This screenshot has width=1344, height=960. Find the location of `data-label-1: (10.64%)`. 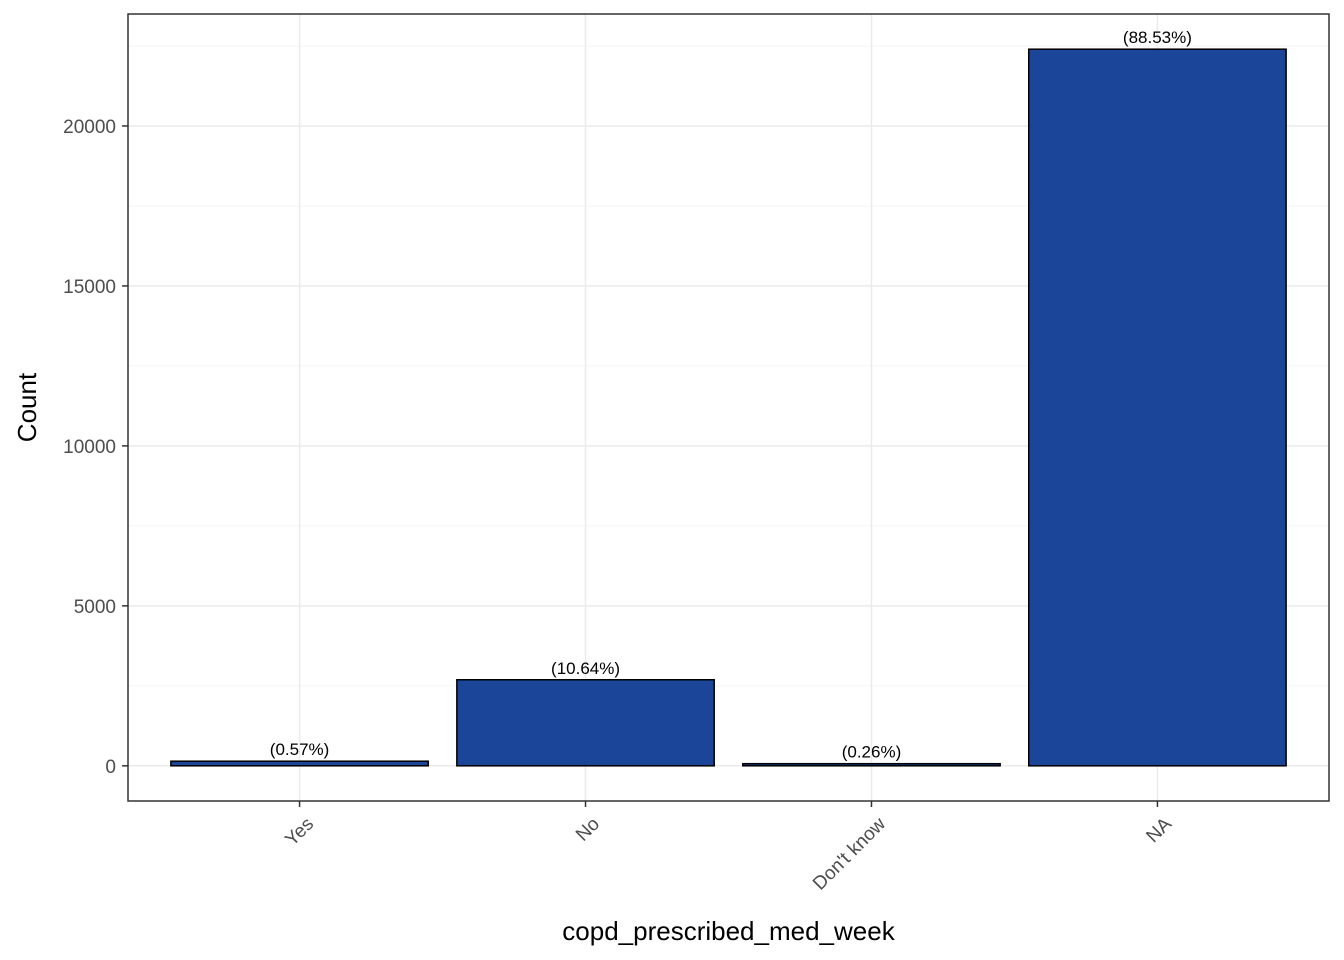

data-label-1: (10.64%) is located at coordinates (585, 668).